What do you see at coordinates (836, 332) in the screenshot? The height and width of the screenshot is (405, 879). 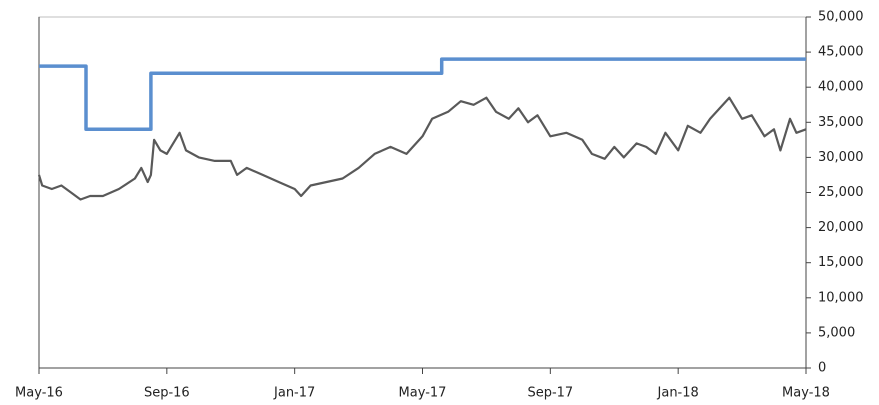 I see `y-tick-label: 5,000` at bounding box center [836, 332].